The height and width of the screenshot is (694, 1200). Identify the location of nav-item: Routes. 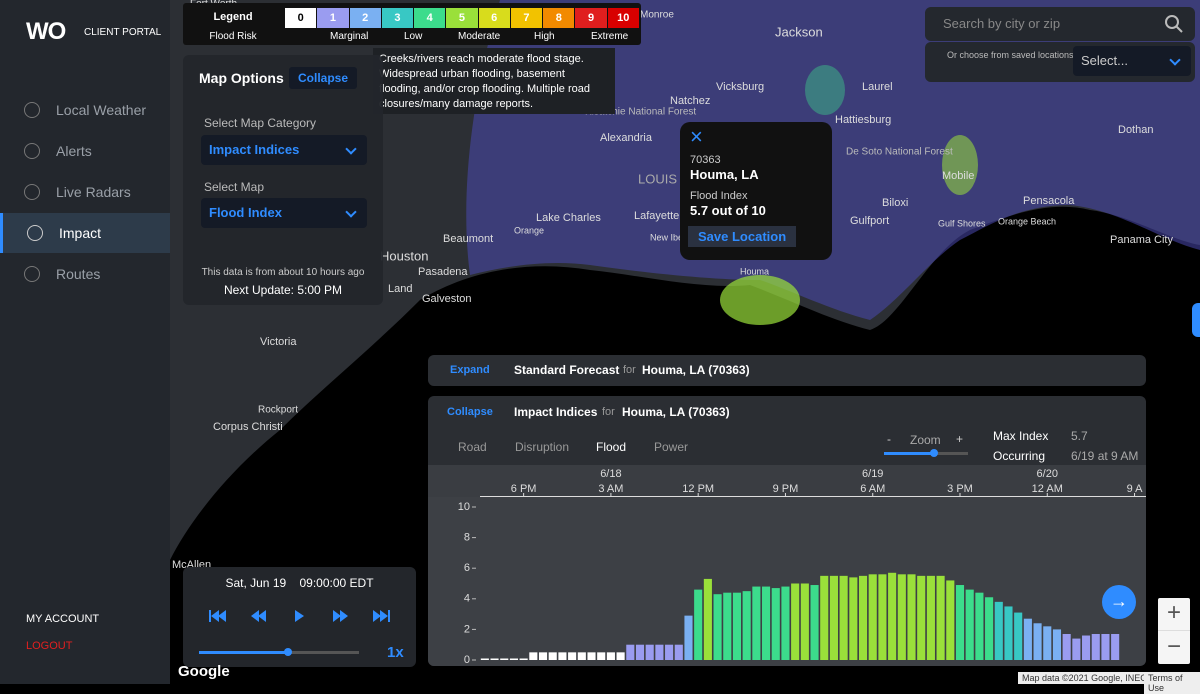
(85, 274).